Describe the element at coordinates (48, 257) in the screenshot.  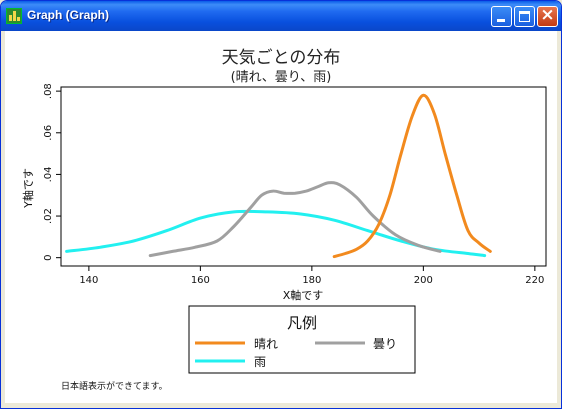
I see `y-tick-label: 0` at that location.